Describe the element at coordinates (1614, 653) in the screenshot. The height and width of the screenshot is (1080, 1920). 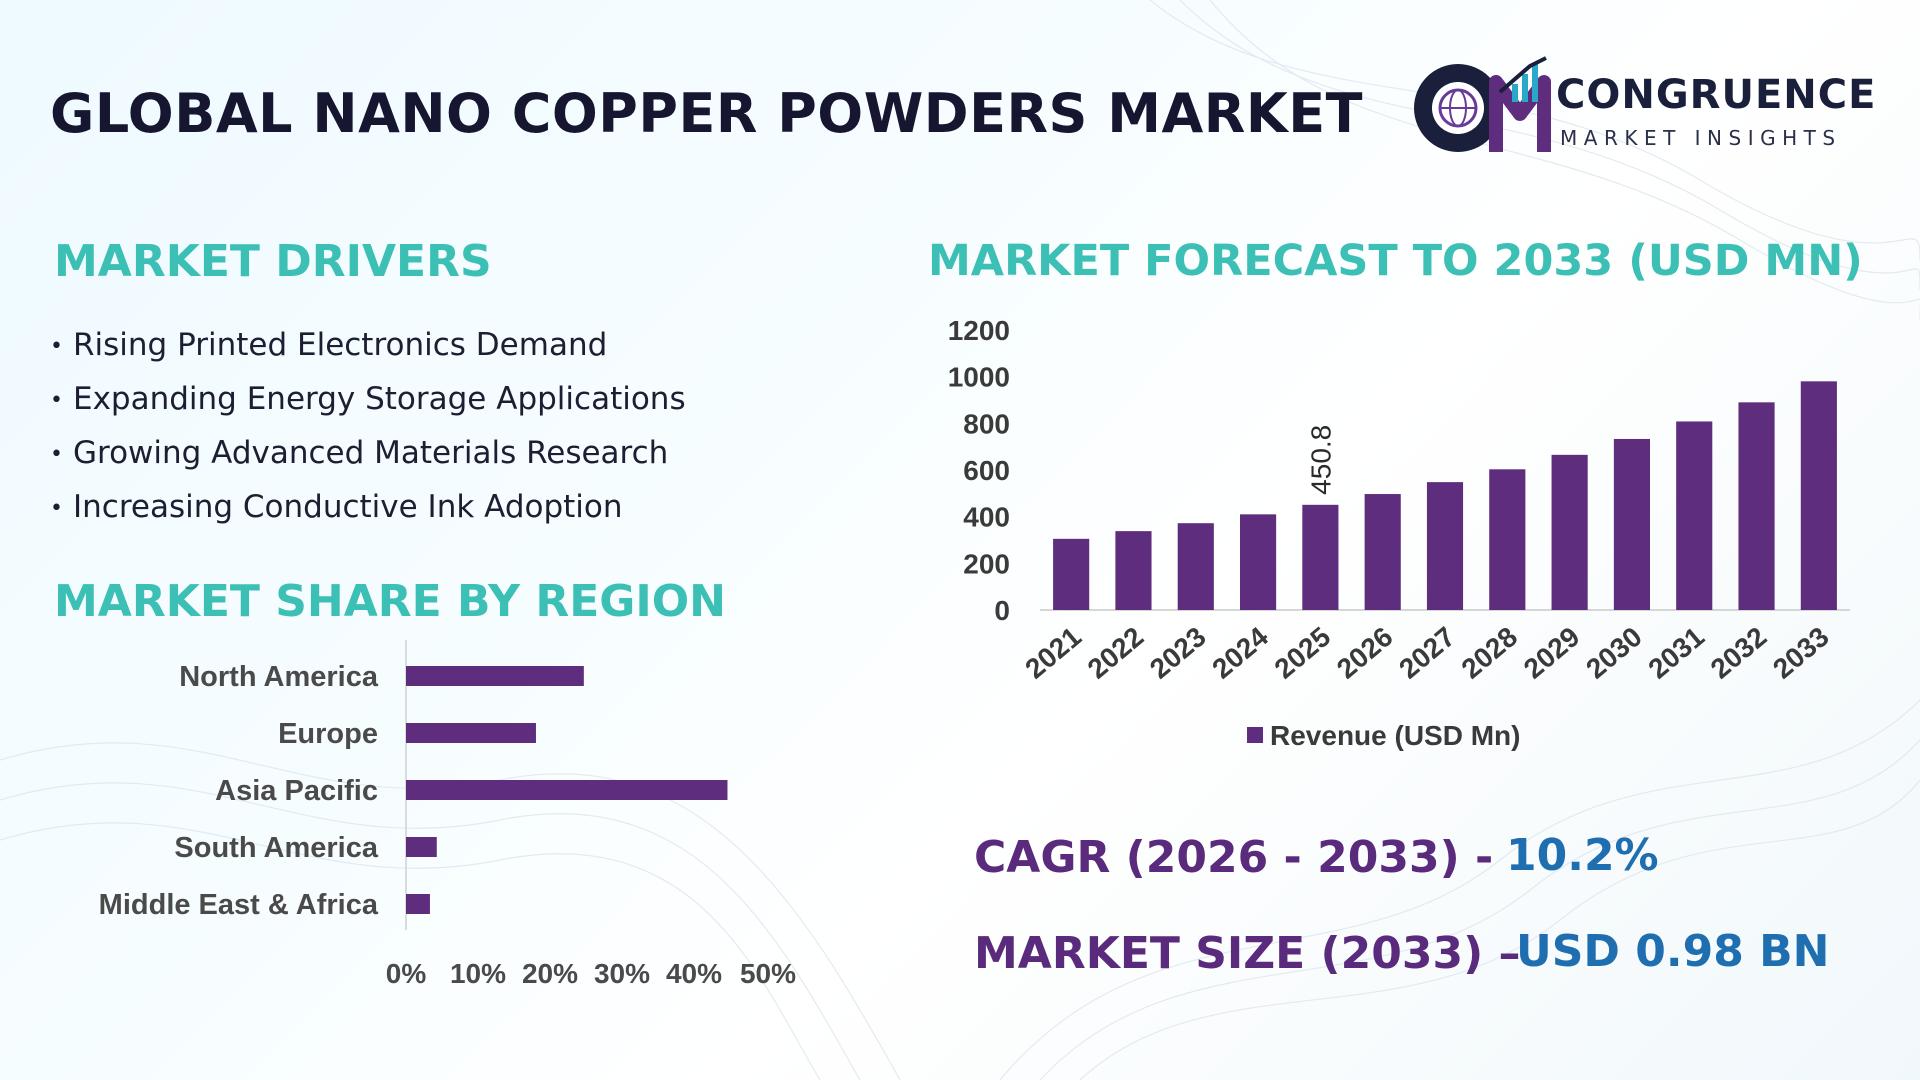
I see `x-tick-label: 2030` at that location.